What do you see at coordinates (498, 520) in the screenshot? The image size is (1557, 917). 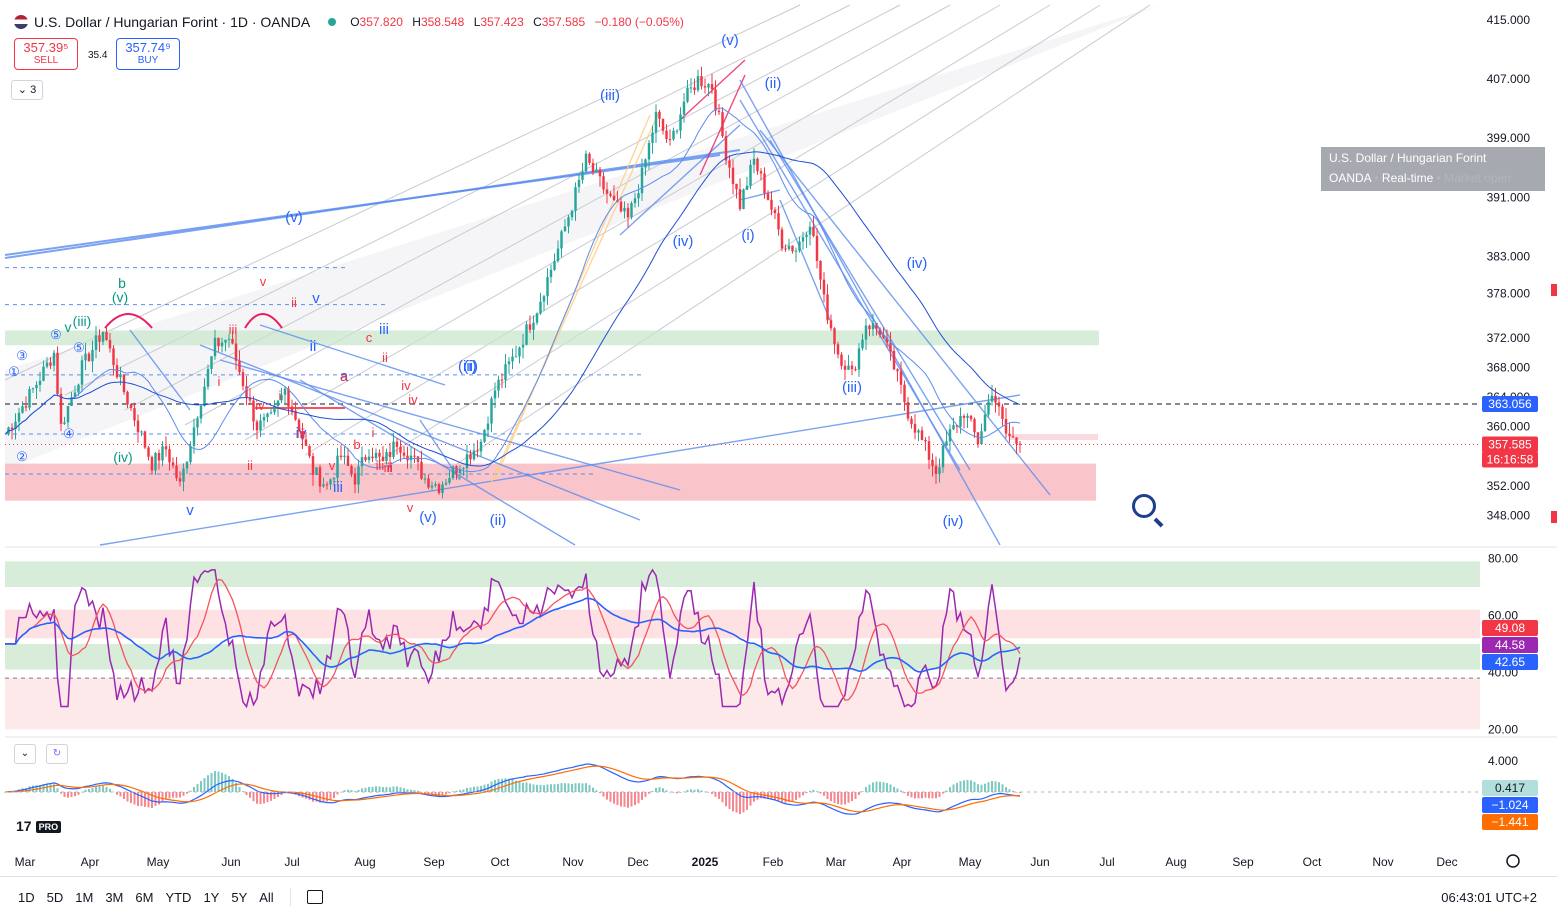 I see `wave-label-blue: (ii)` at bounding box center [498, 520].